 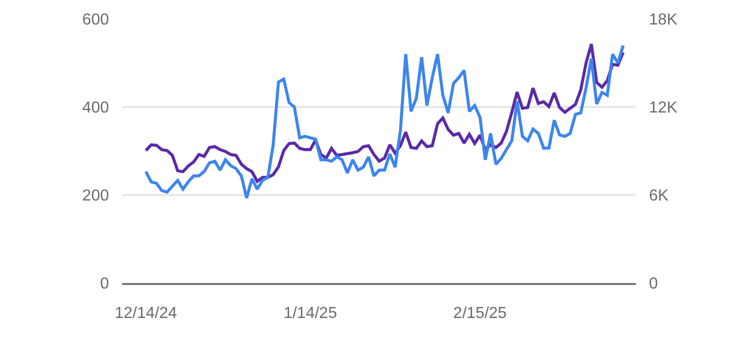 I want to click on y-tick-label: 0, so click(x=105, y=284).